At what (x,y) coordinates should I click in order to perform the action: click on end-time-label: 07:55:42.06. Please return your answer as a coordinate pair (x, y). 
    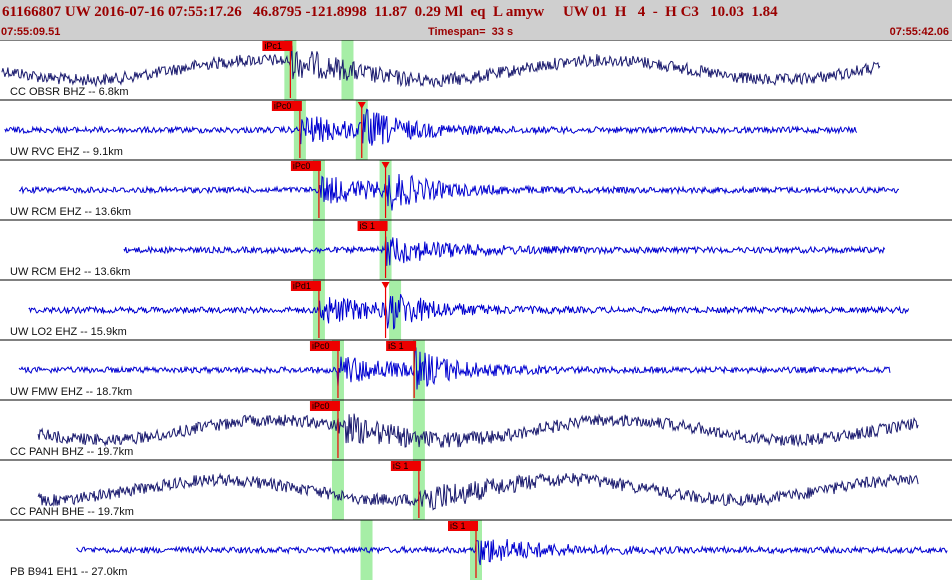
    Looking at the image, I should click on (919, 32).